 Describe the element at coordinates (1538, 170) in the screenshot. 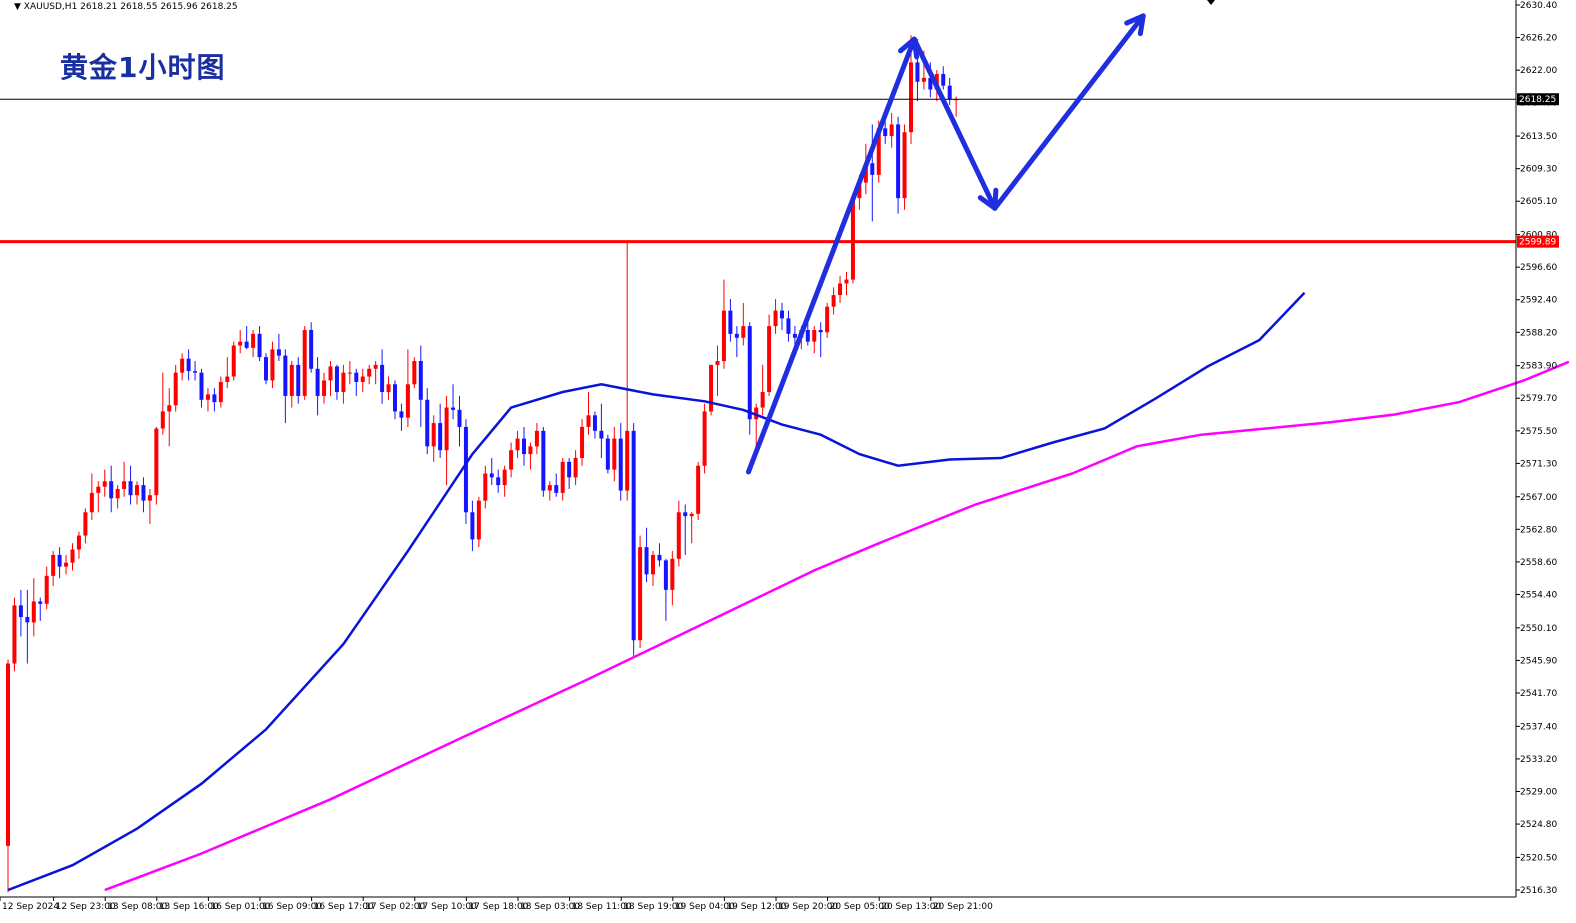

I see `price-tick-label: 2609.30` at that location.